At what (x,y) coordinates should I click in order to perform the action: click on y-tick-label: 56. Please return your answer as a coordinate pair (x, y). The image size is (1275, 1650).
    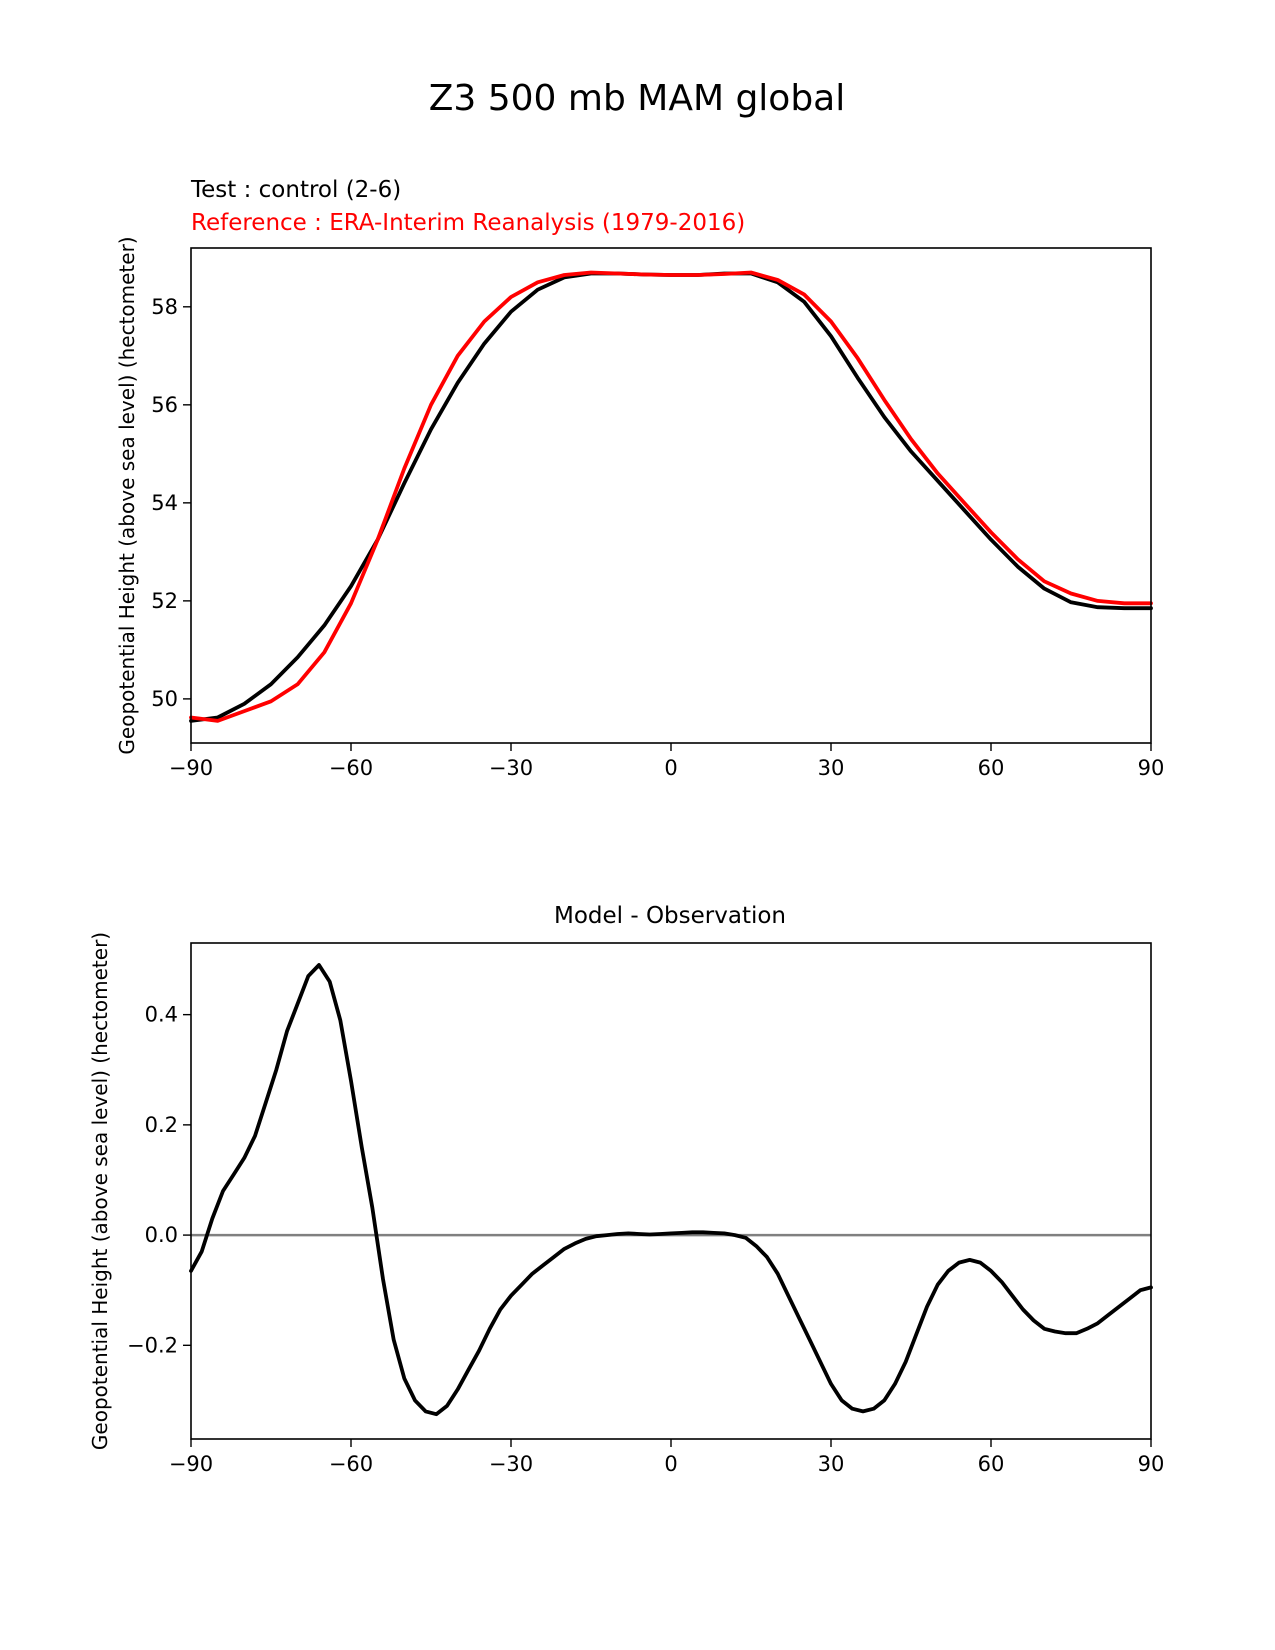
    Looking at the image, I should click on (164, 405).